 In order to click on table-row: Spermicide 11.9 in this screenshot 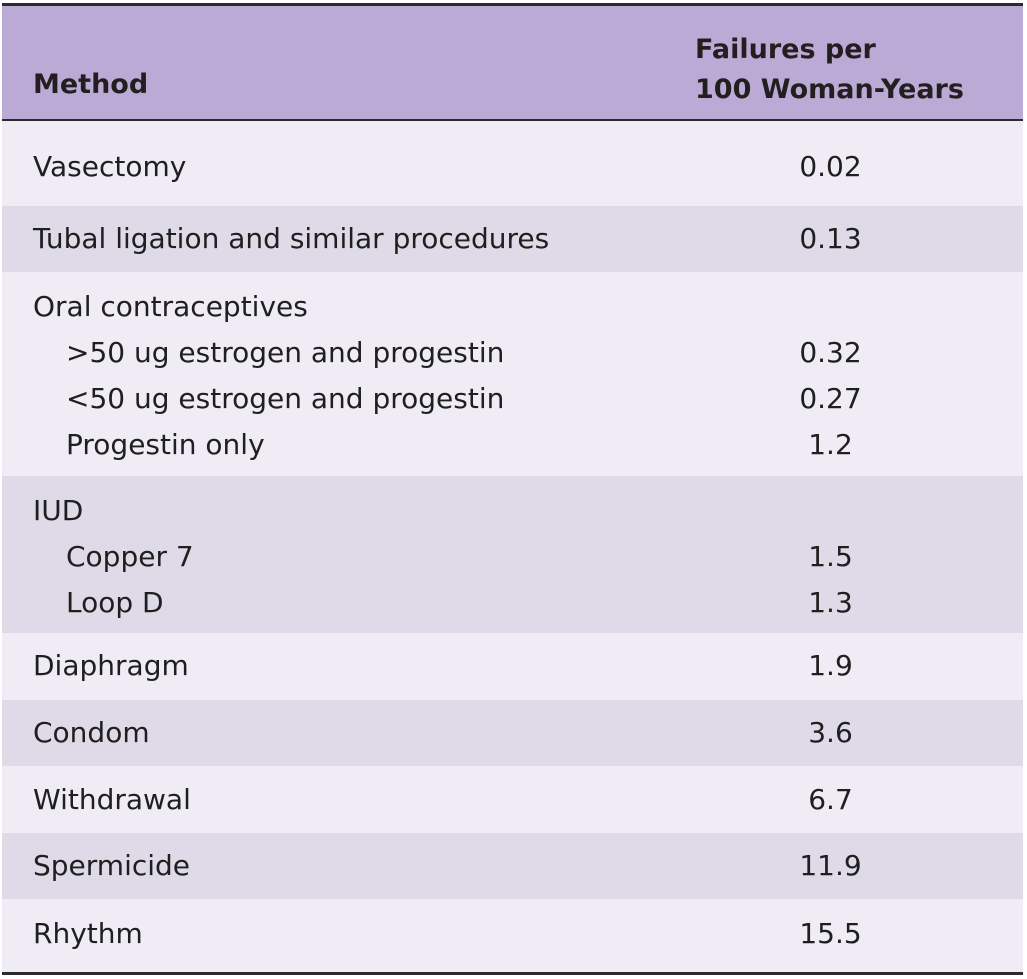, I will do `click(512, 866)`.